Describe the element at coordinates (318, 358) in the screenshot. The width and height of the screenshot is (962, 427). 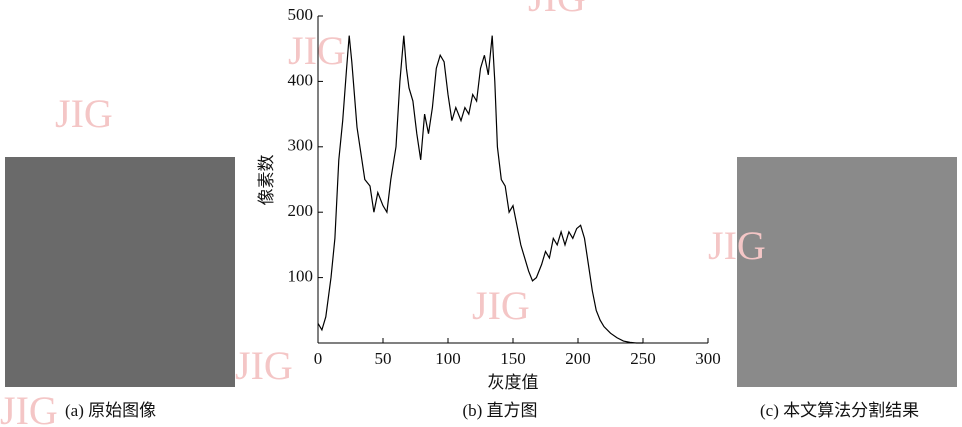
I see `x-tick-label: 0` at that location.